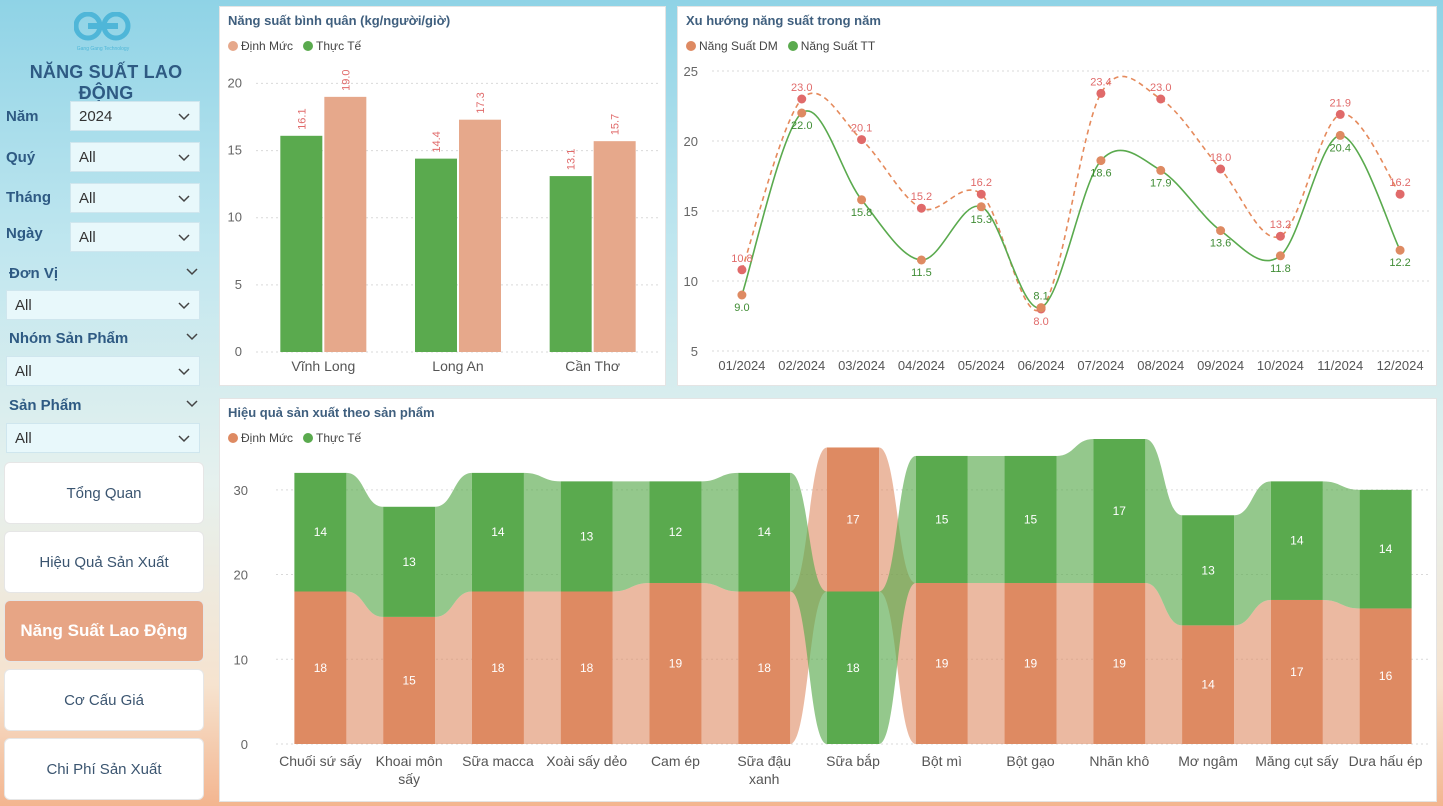 The width and height of the screenshot is (1443, 806). What do you see at coordinates (732, 46) in the screenshot?
I see `legend-item: Năng Suất DM` at bounding box center [732, 46].